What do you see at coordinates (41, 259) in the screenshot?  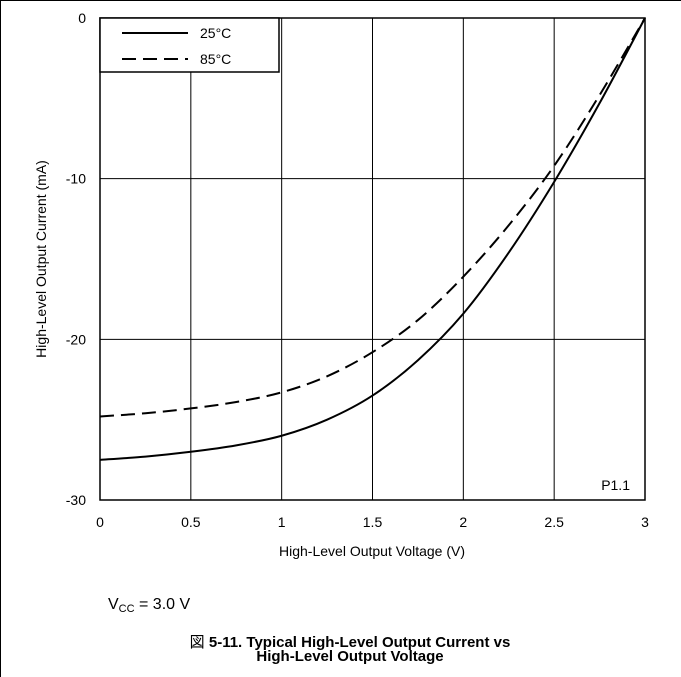 I see `y-axis-label: High-Level Output Current (mA)` at bounding box center [41, 259].